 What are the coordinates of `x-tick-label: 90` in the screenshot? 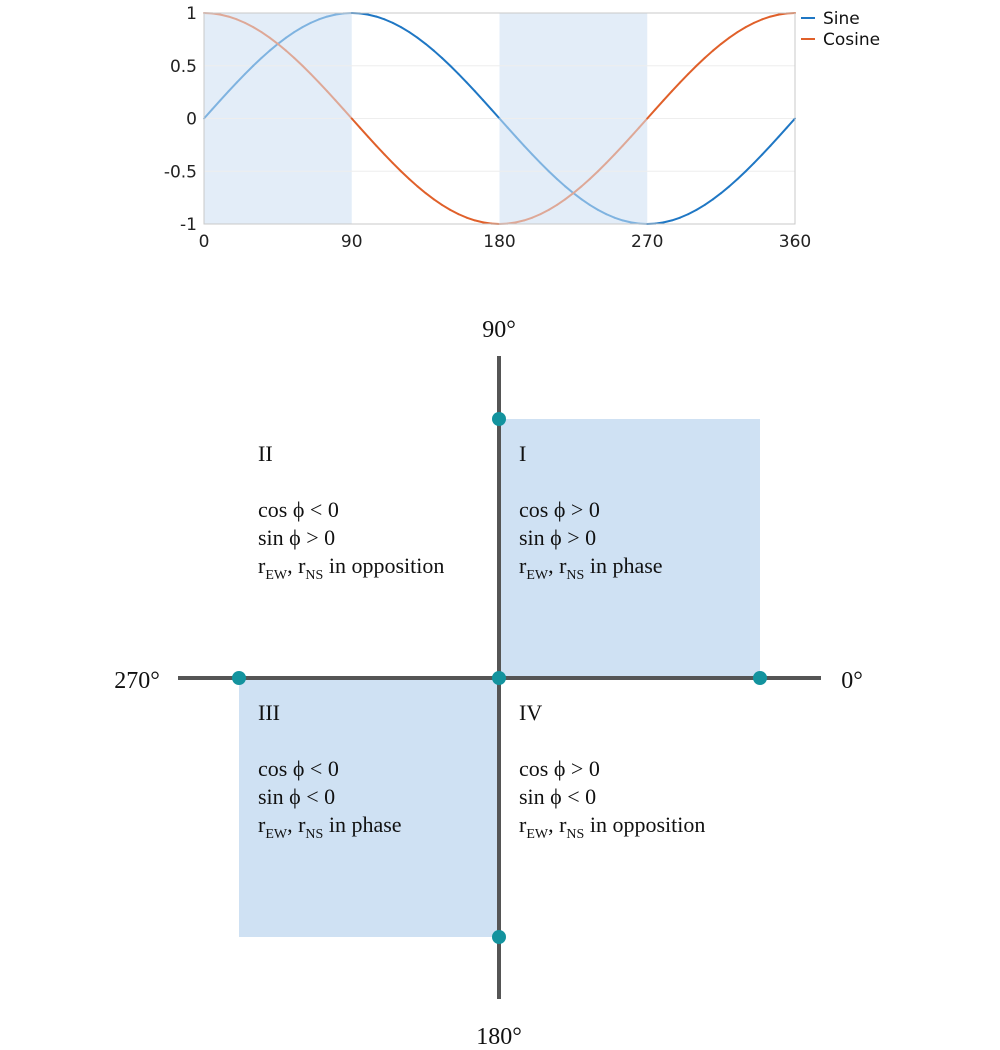 It's located at (352, 242).